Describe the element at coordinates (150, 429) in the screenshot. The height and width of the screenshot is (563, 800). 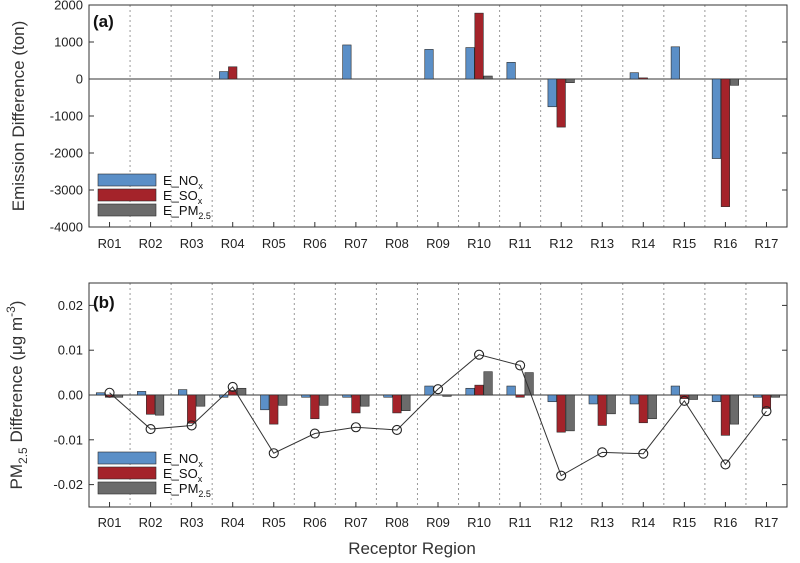
I see `total-point-r02` at that location.